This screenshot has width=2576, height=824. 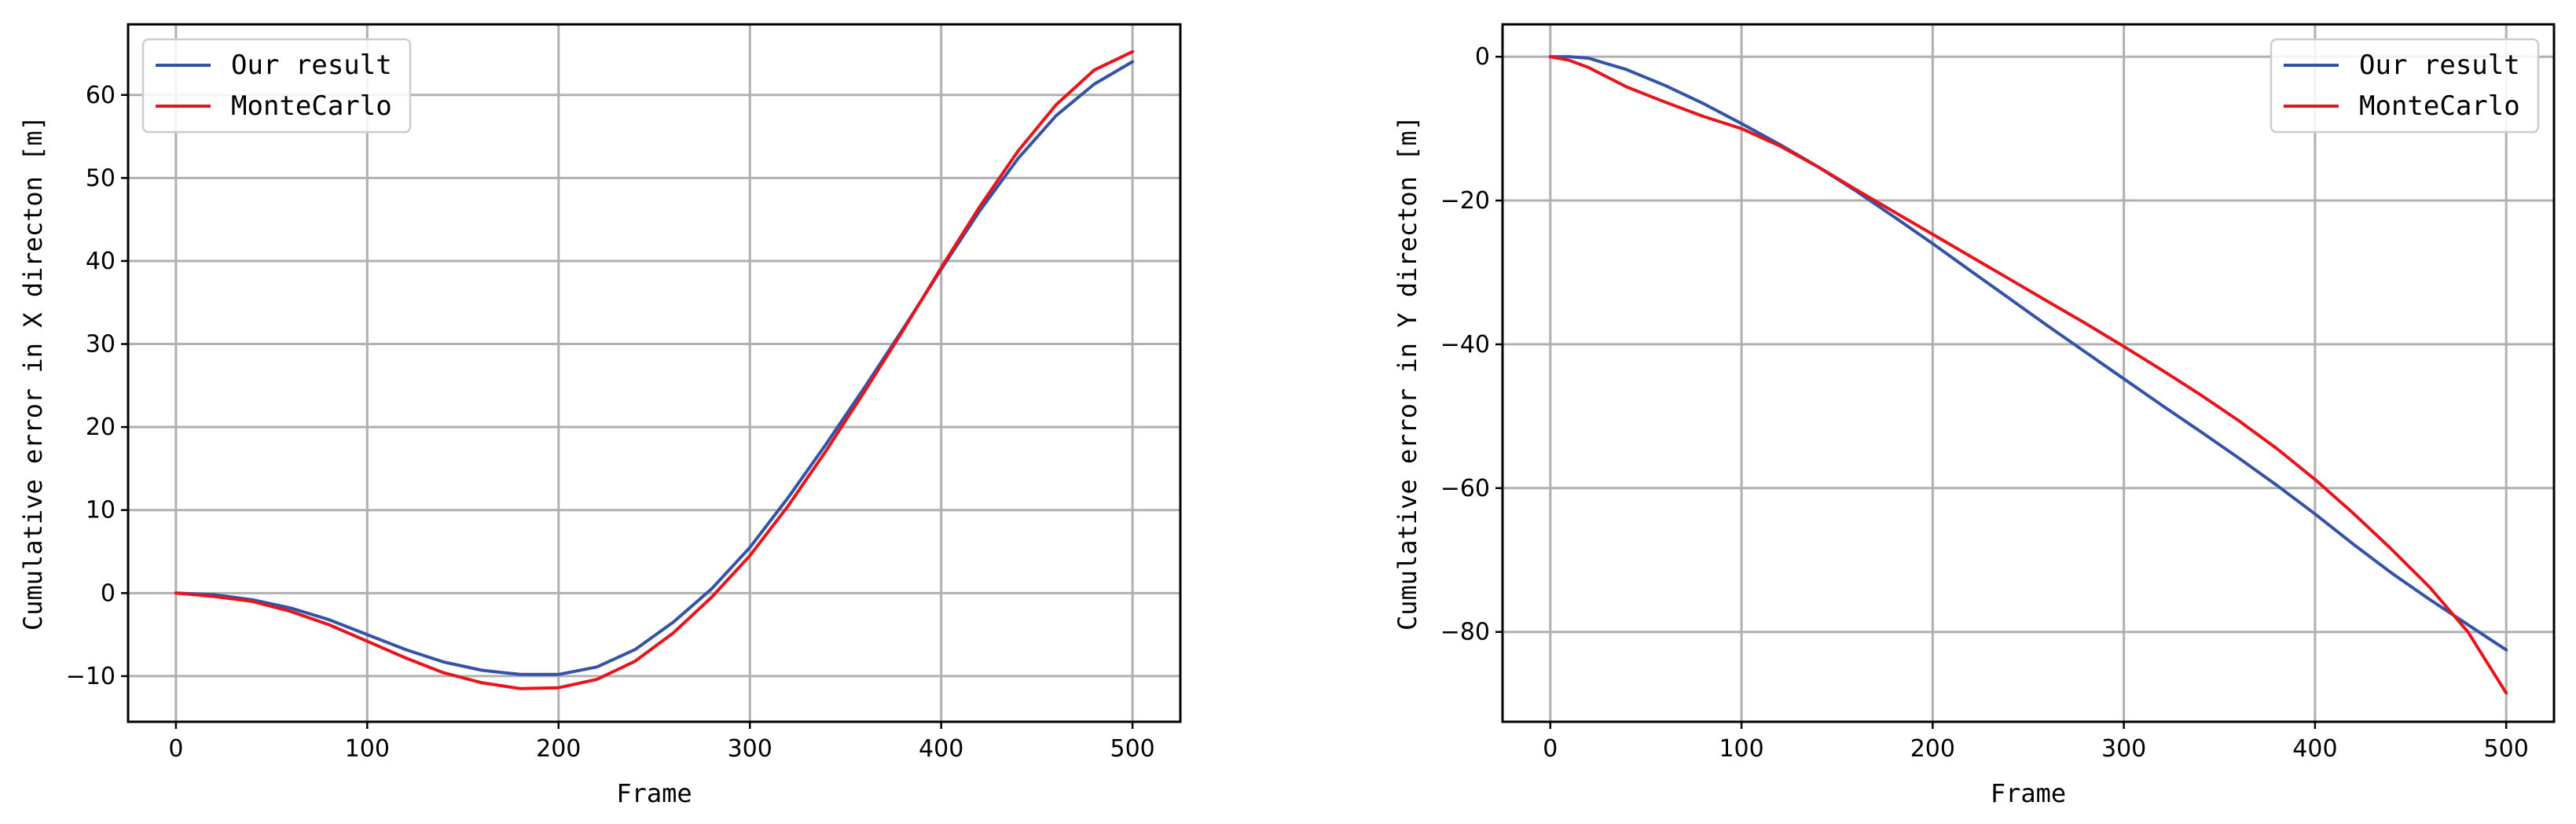 What do you see at coordinates (101, 261) in the screenshot?
I see `y-tick-label: 40` at bounding box center [101, 261].